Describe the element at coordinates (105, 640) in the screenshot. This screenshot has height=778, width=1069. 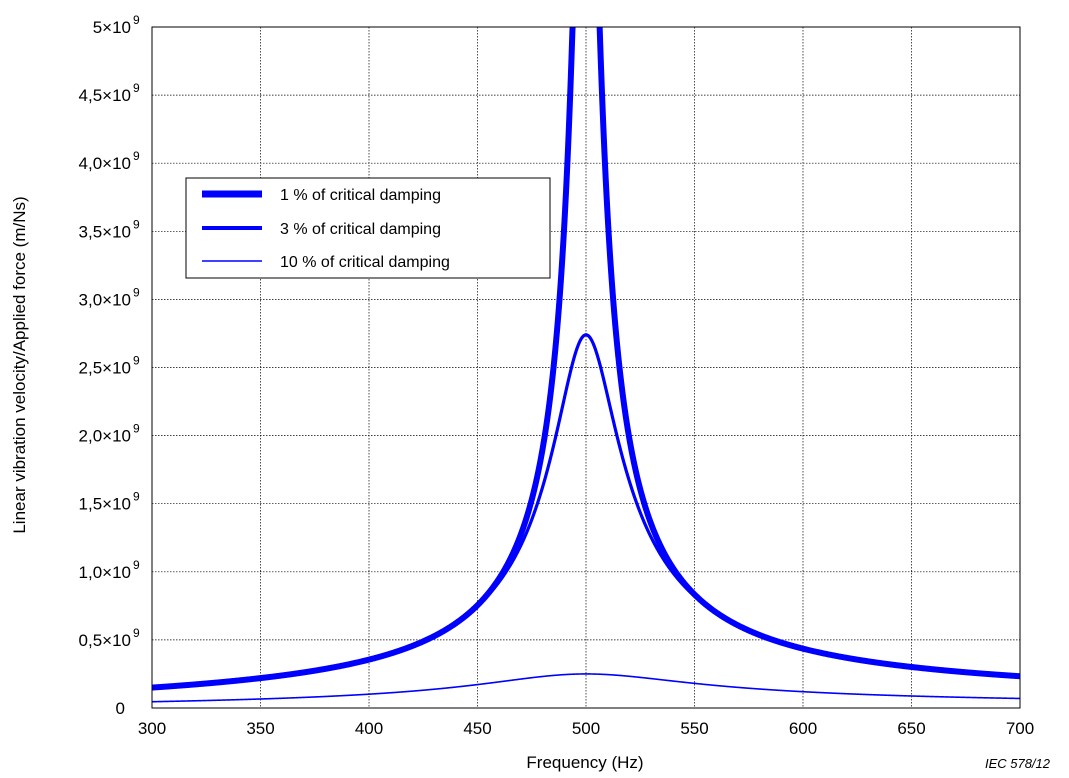
I see `y-tick-label: 0,5×10` at that location.